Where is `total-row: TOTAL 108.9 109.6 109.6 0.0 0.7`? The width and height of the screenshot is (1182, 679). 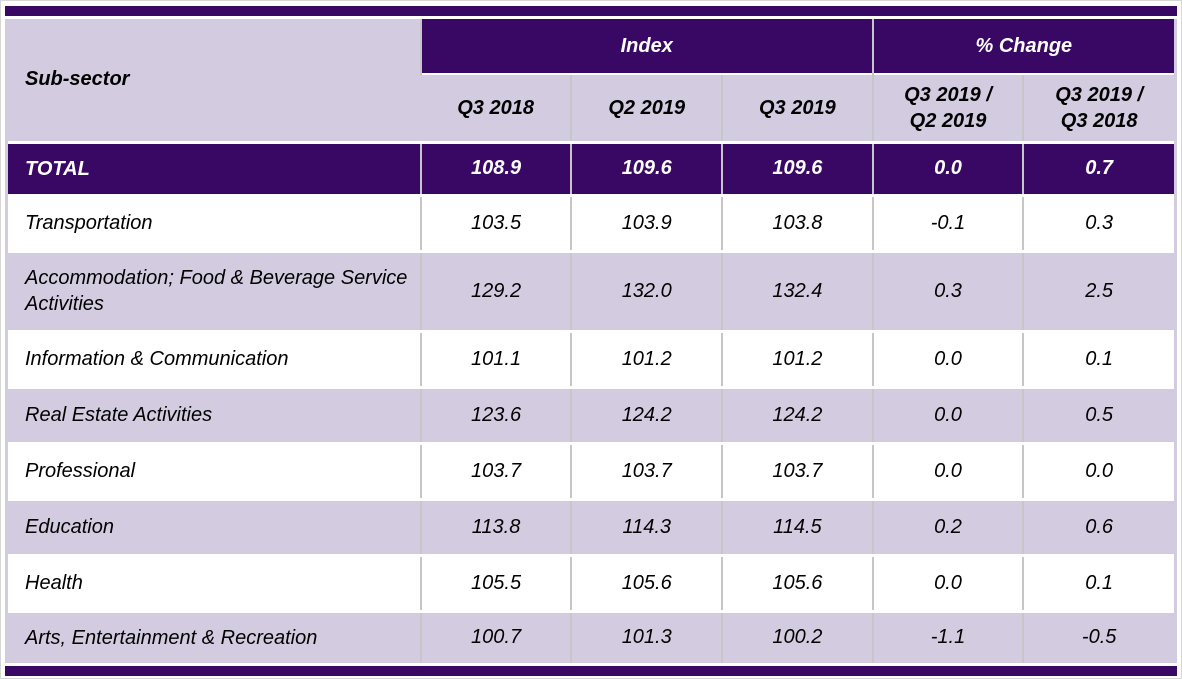 total-row: TOTAL 108.9 109.6 109.6 0.0 0.7 is located at coordinates (591, 167).